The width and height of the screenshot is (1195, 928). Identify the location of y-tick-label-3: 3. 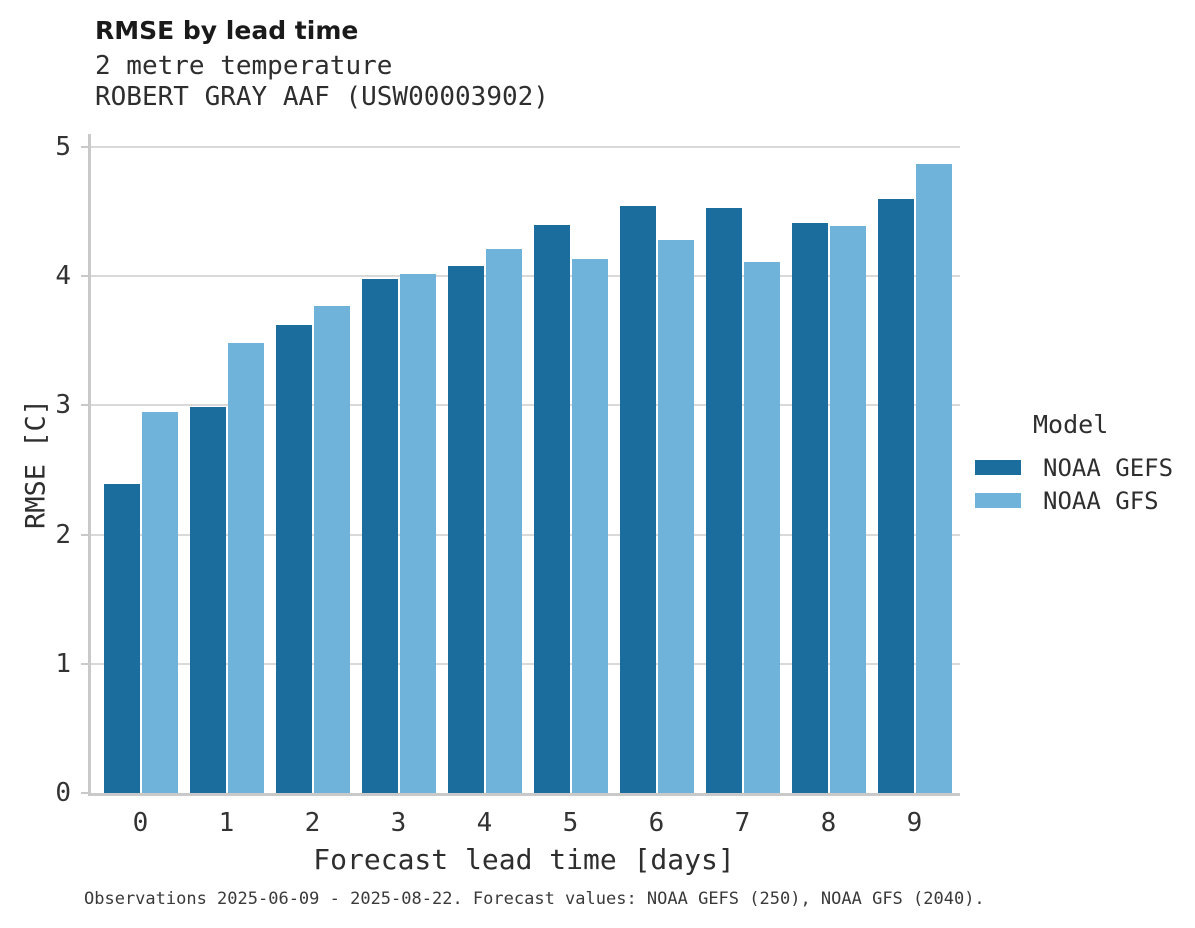
(63, 405).